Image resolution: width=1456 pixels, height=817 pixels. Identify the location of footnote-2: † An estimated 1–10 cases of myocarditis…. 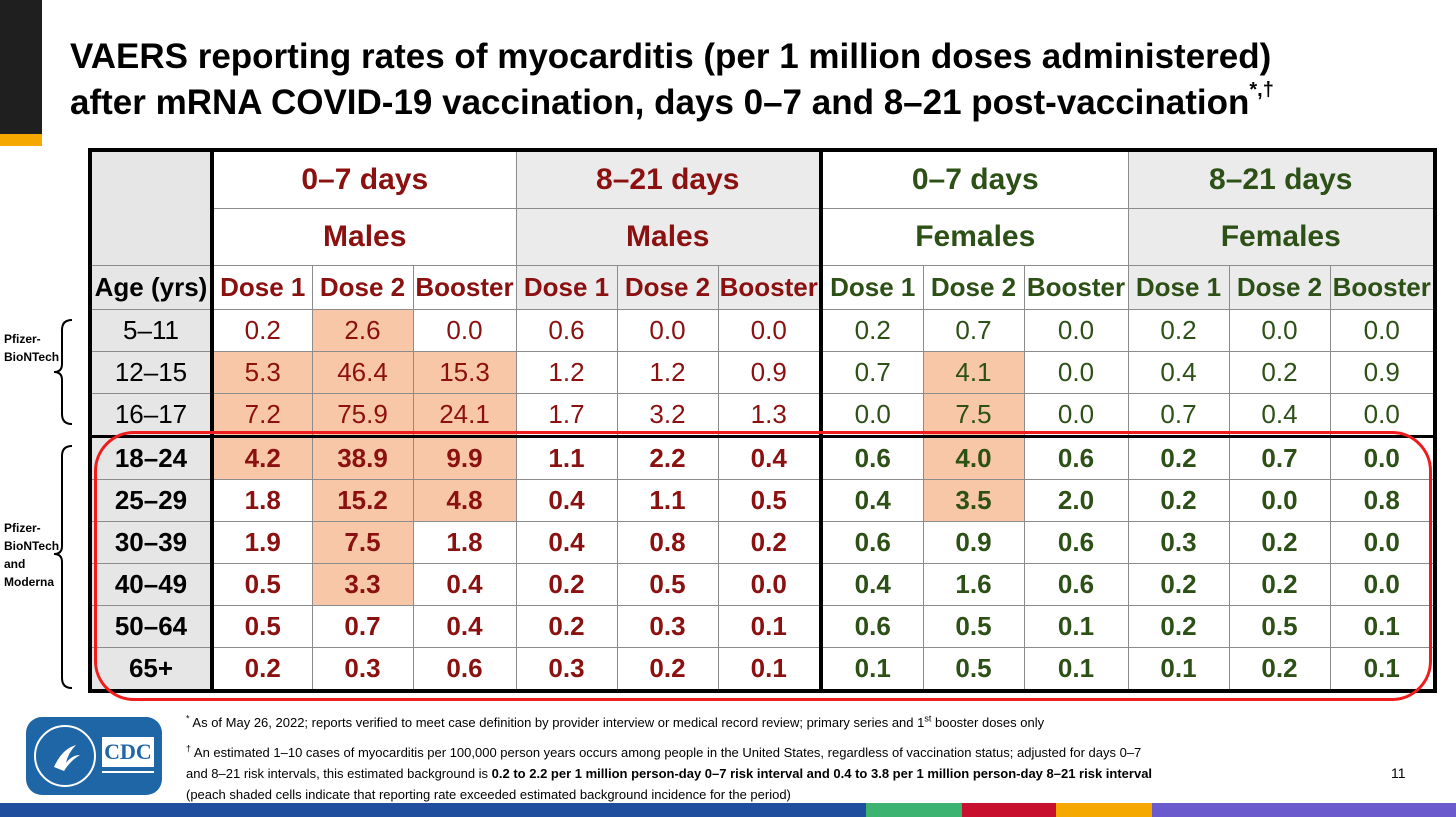
(669, 773).